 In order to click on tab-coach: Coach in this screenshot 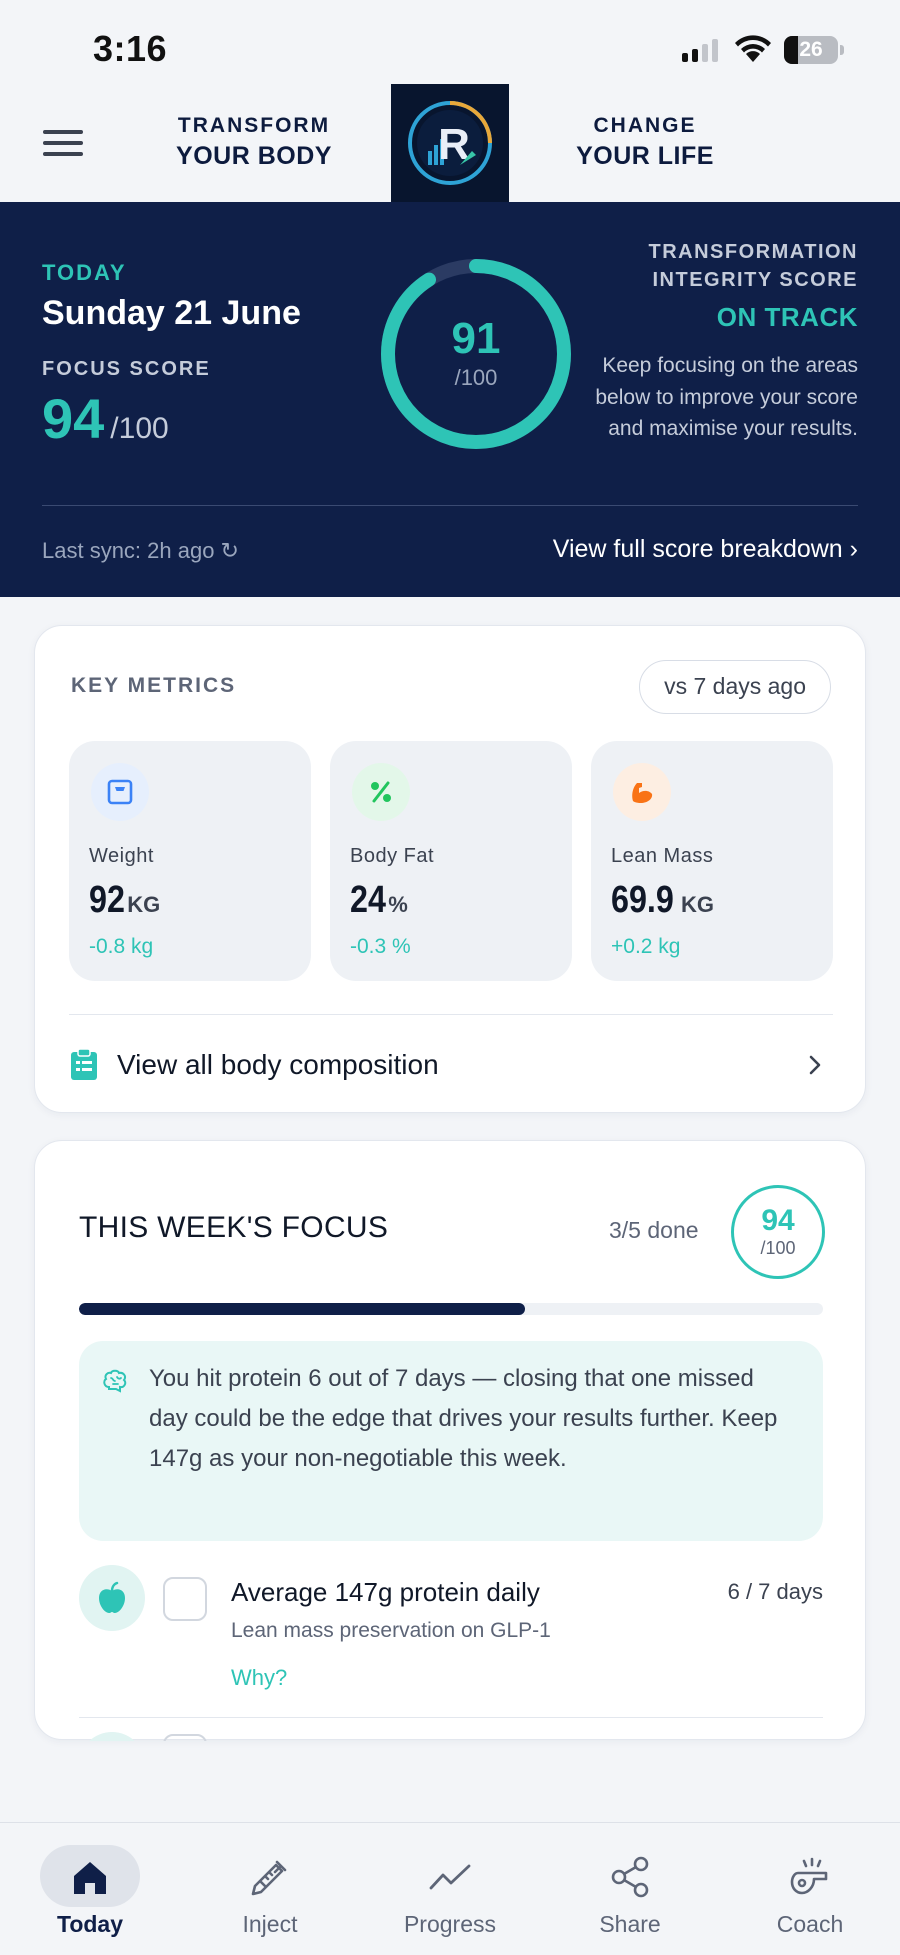, I will do `click(810, 1889)`.